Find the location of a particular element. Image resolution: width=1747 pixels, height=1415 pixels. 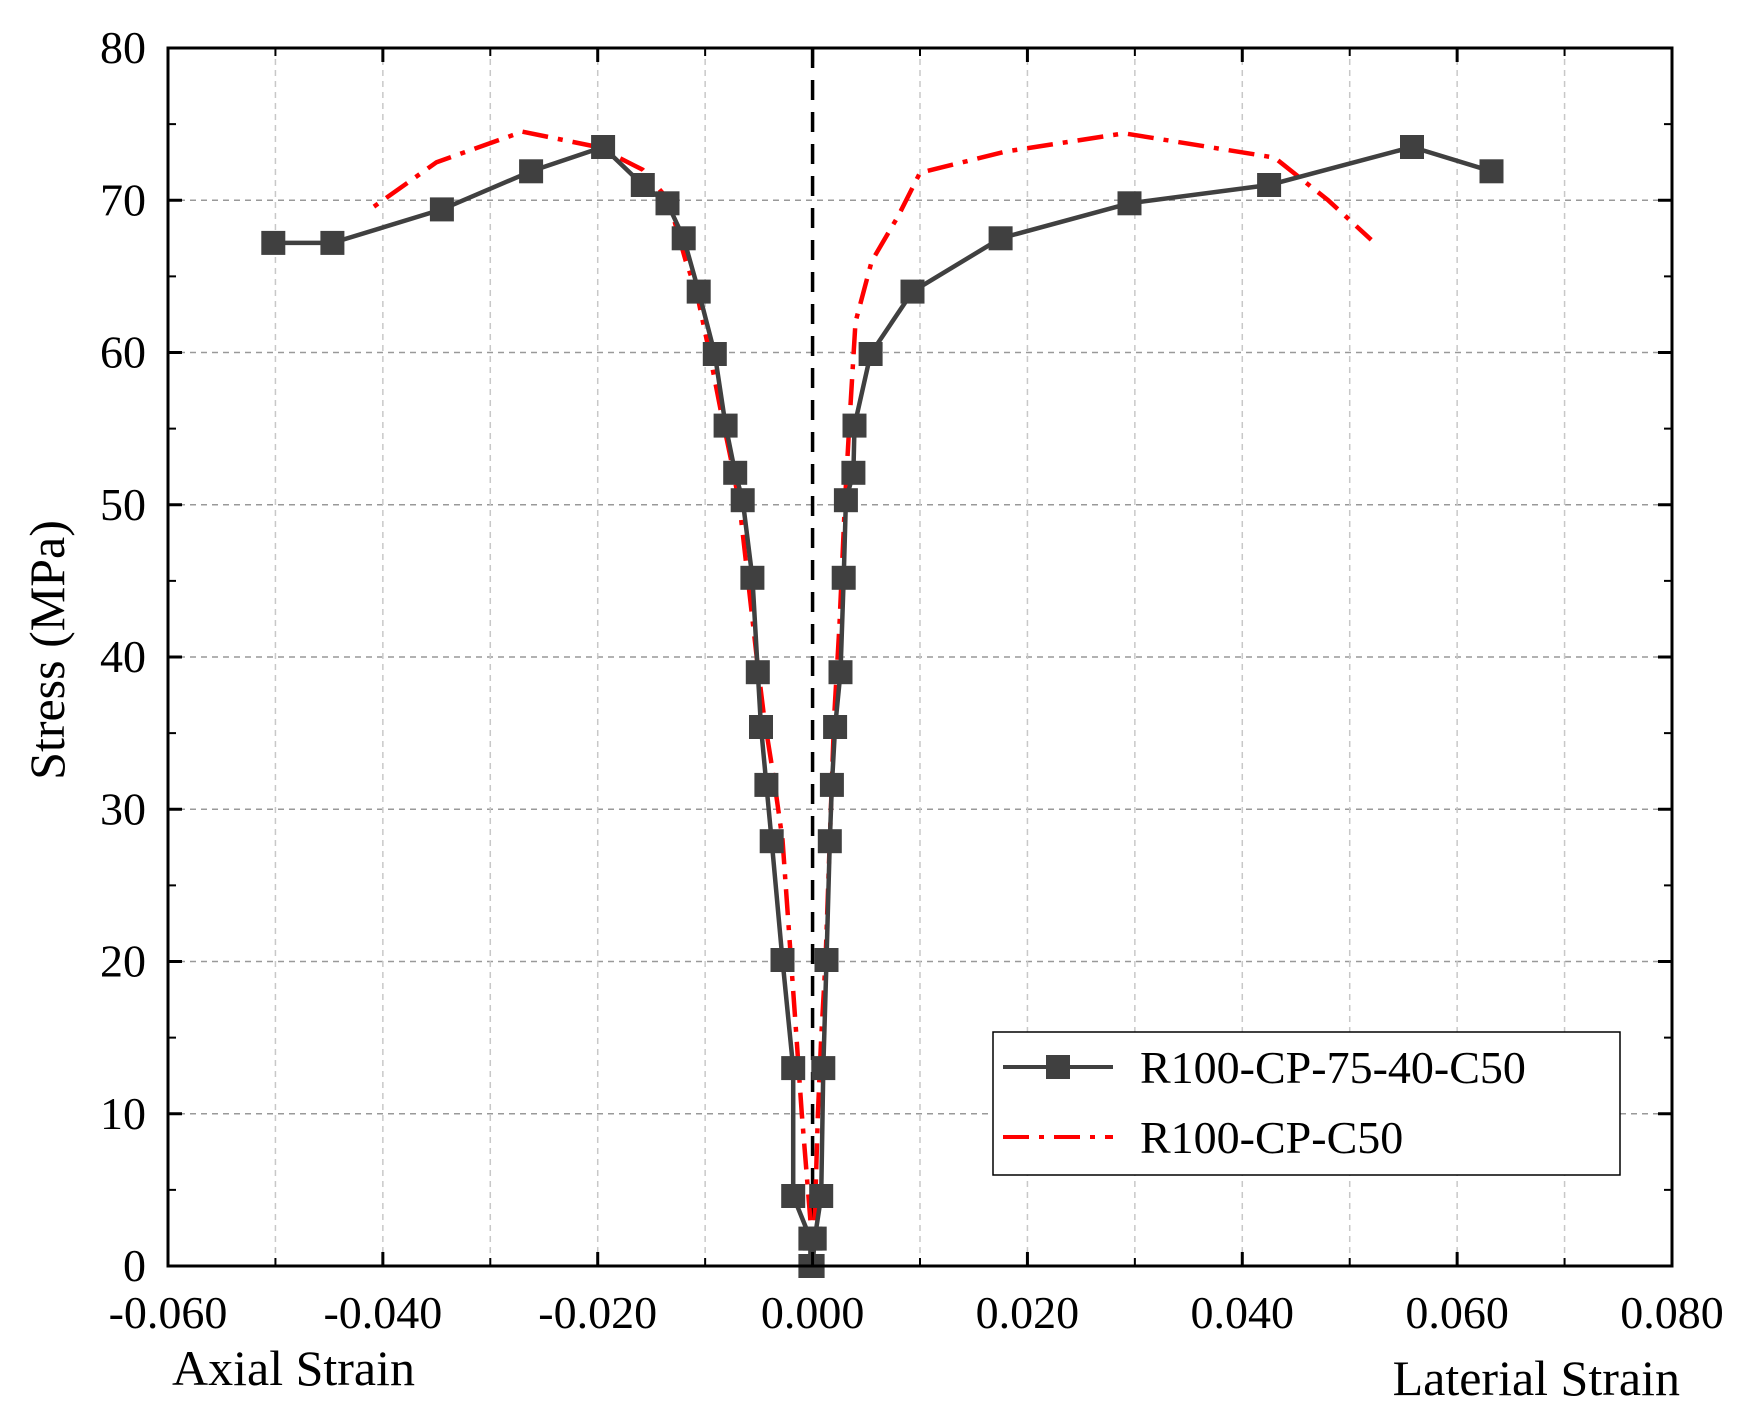

x-tick-label: 0.040 is located at coordinates (1243, 1312).